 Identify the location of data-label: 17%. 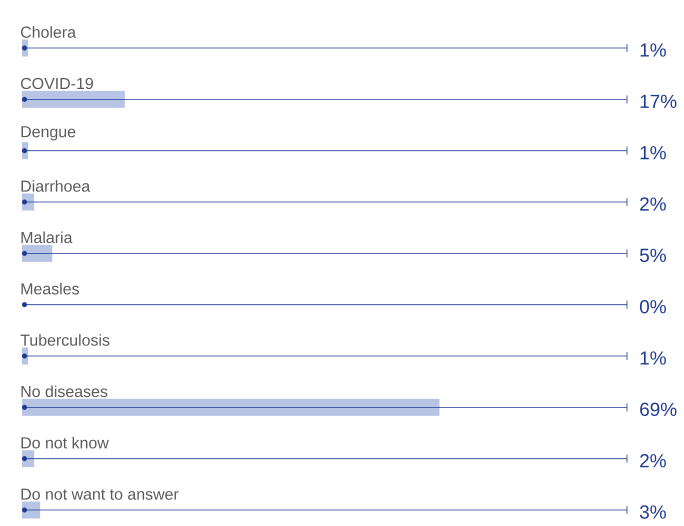
(658, 101).